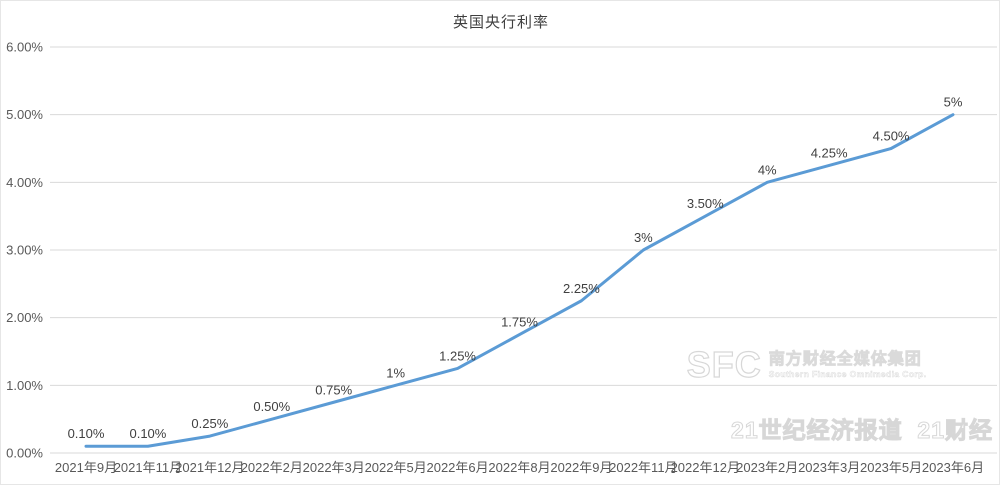 This screenshot has width=1000, height=485. I want to click on y-tick-label: 1.00%, so click(24, 385).